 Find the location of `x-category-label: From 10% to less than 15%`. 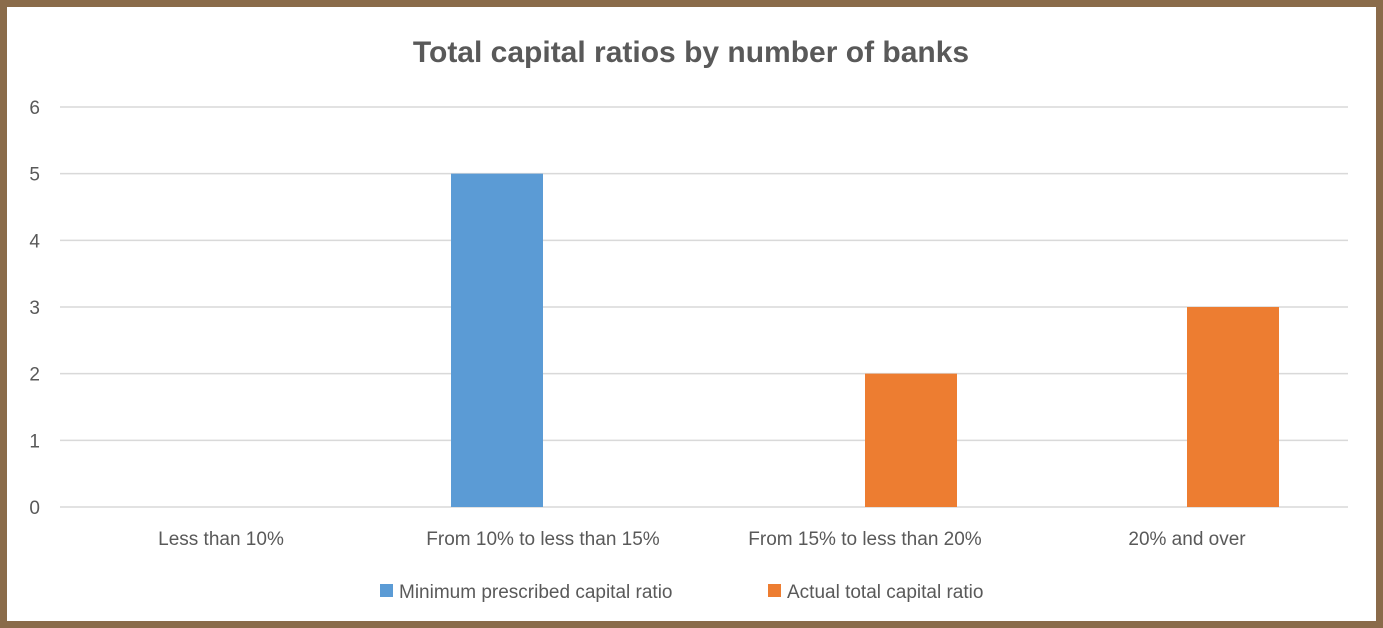

x-category-label: From 10% to less than 15% is located at coordinates (542, 539).